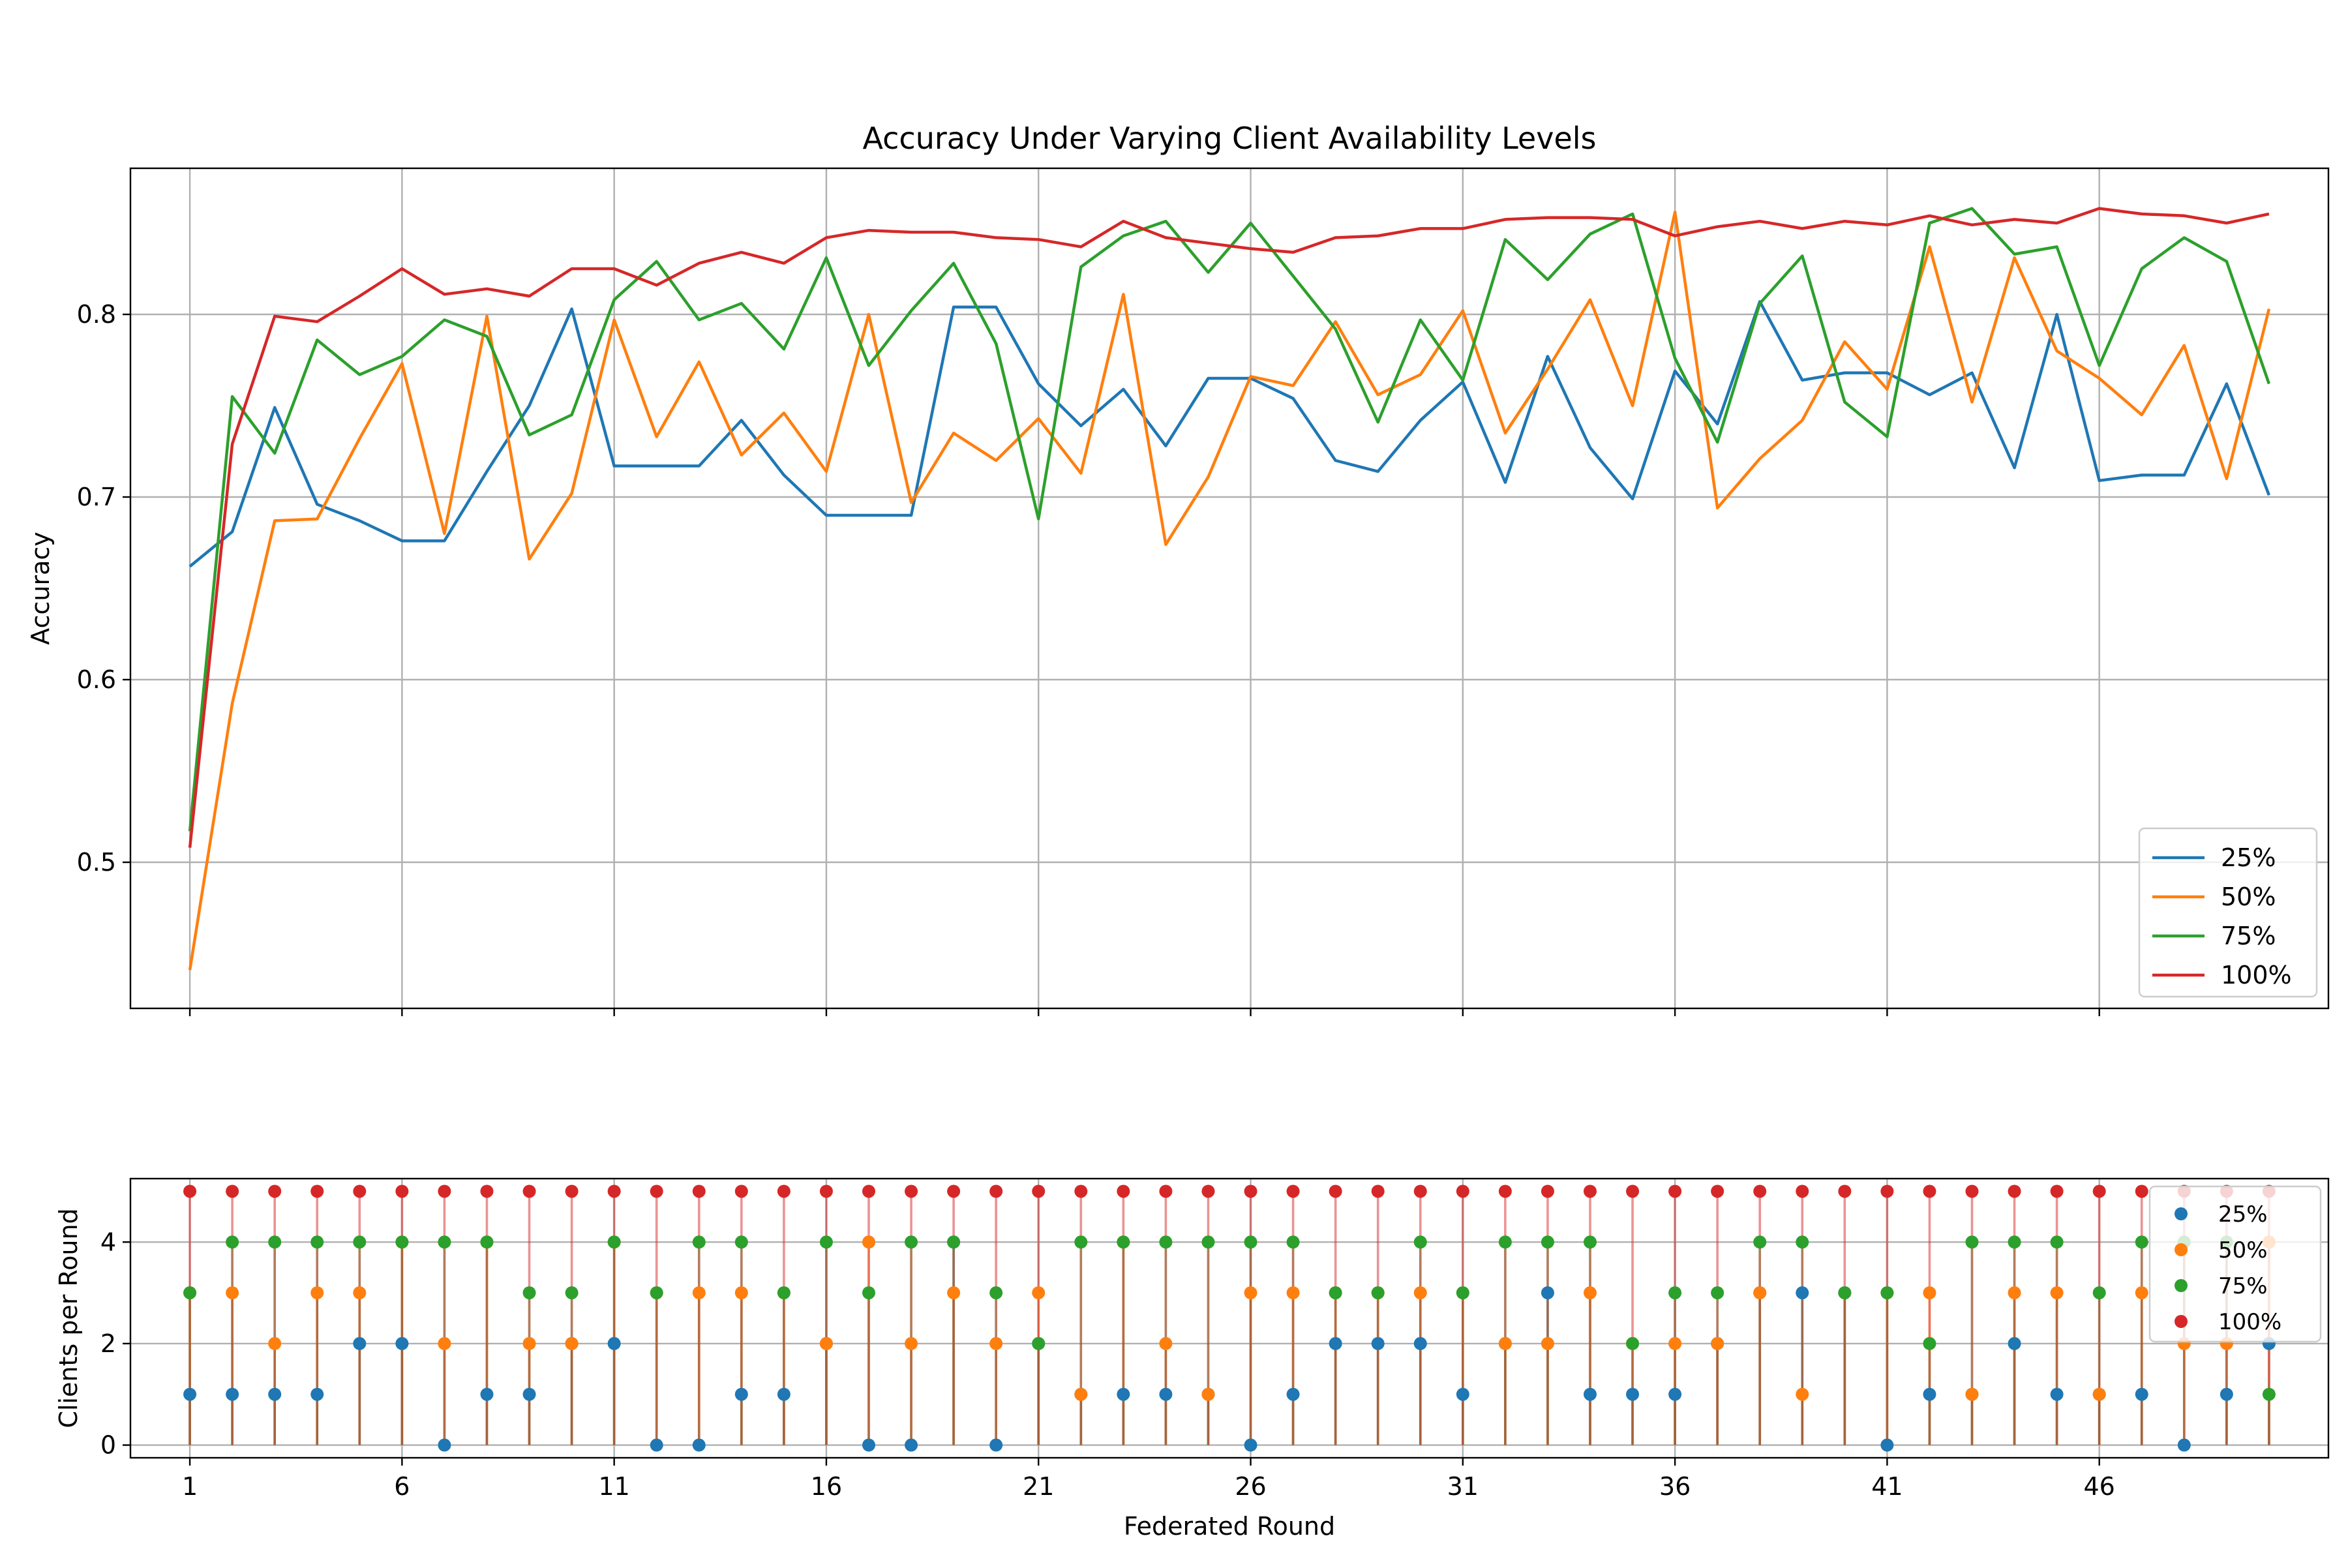 The height and width of the screenshot is (1568, 2348). I want to click on x-tick-label: 1, so click(190, 1486).